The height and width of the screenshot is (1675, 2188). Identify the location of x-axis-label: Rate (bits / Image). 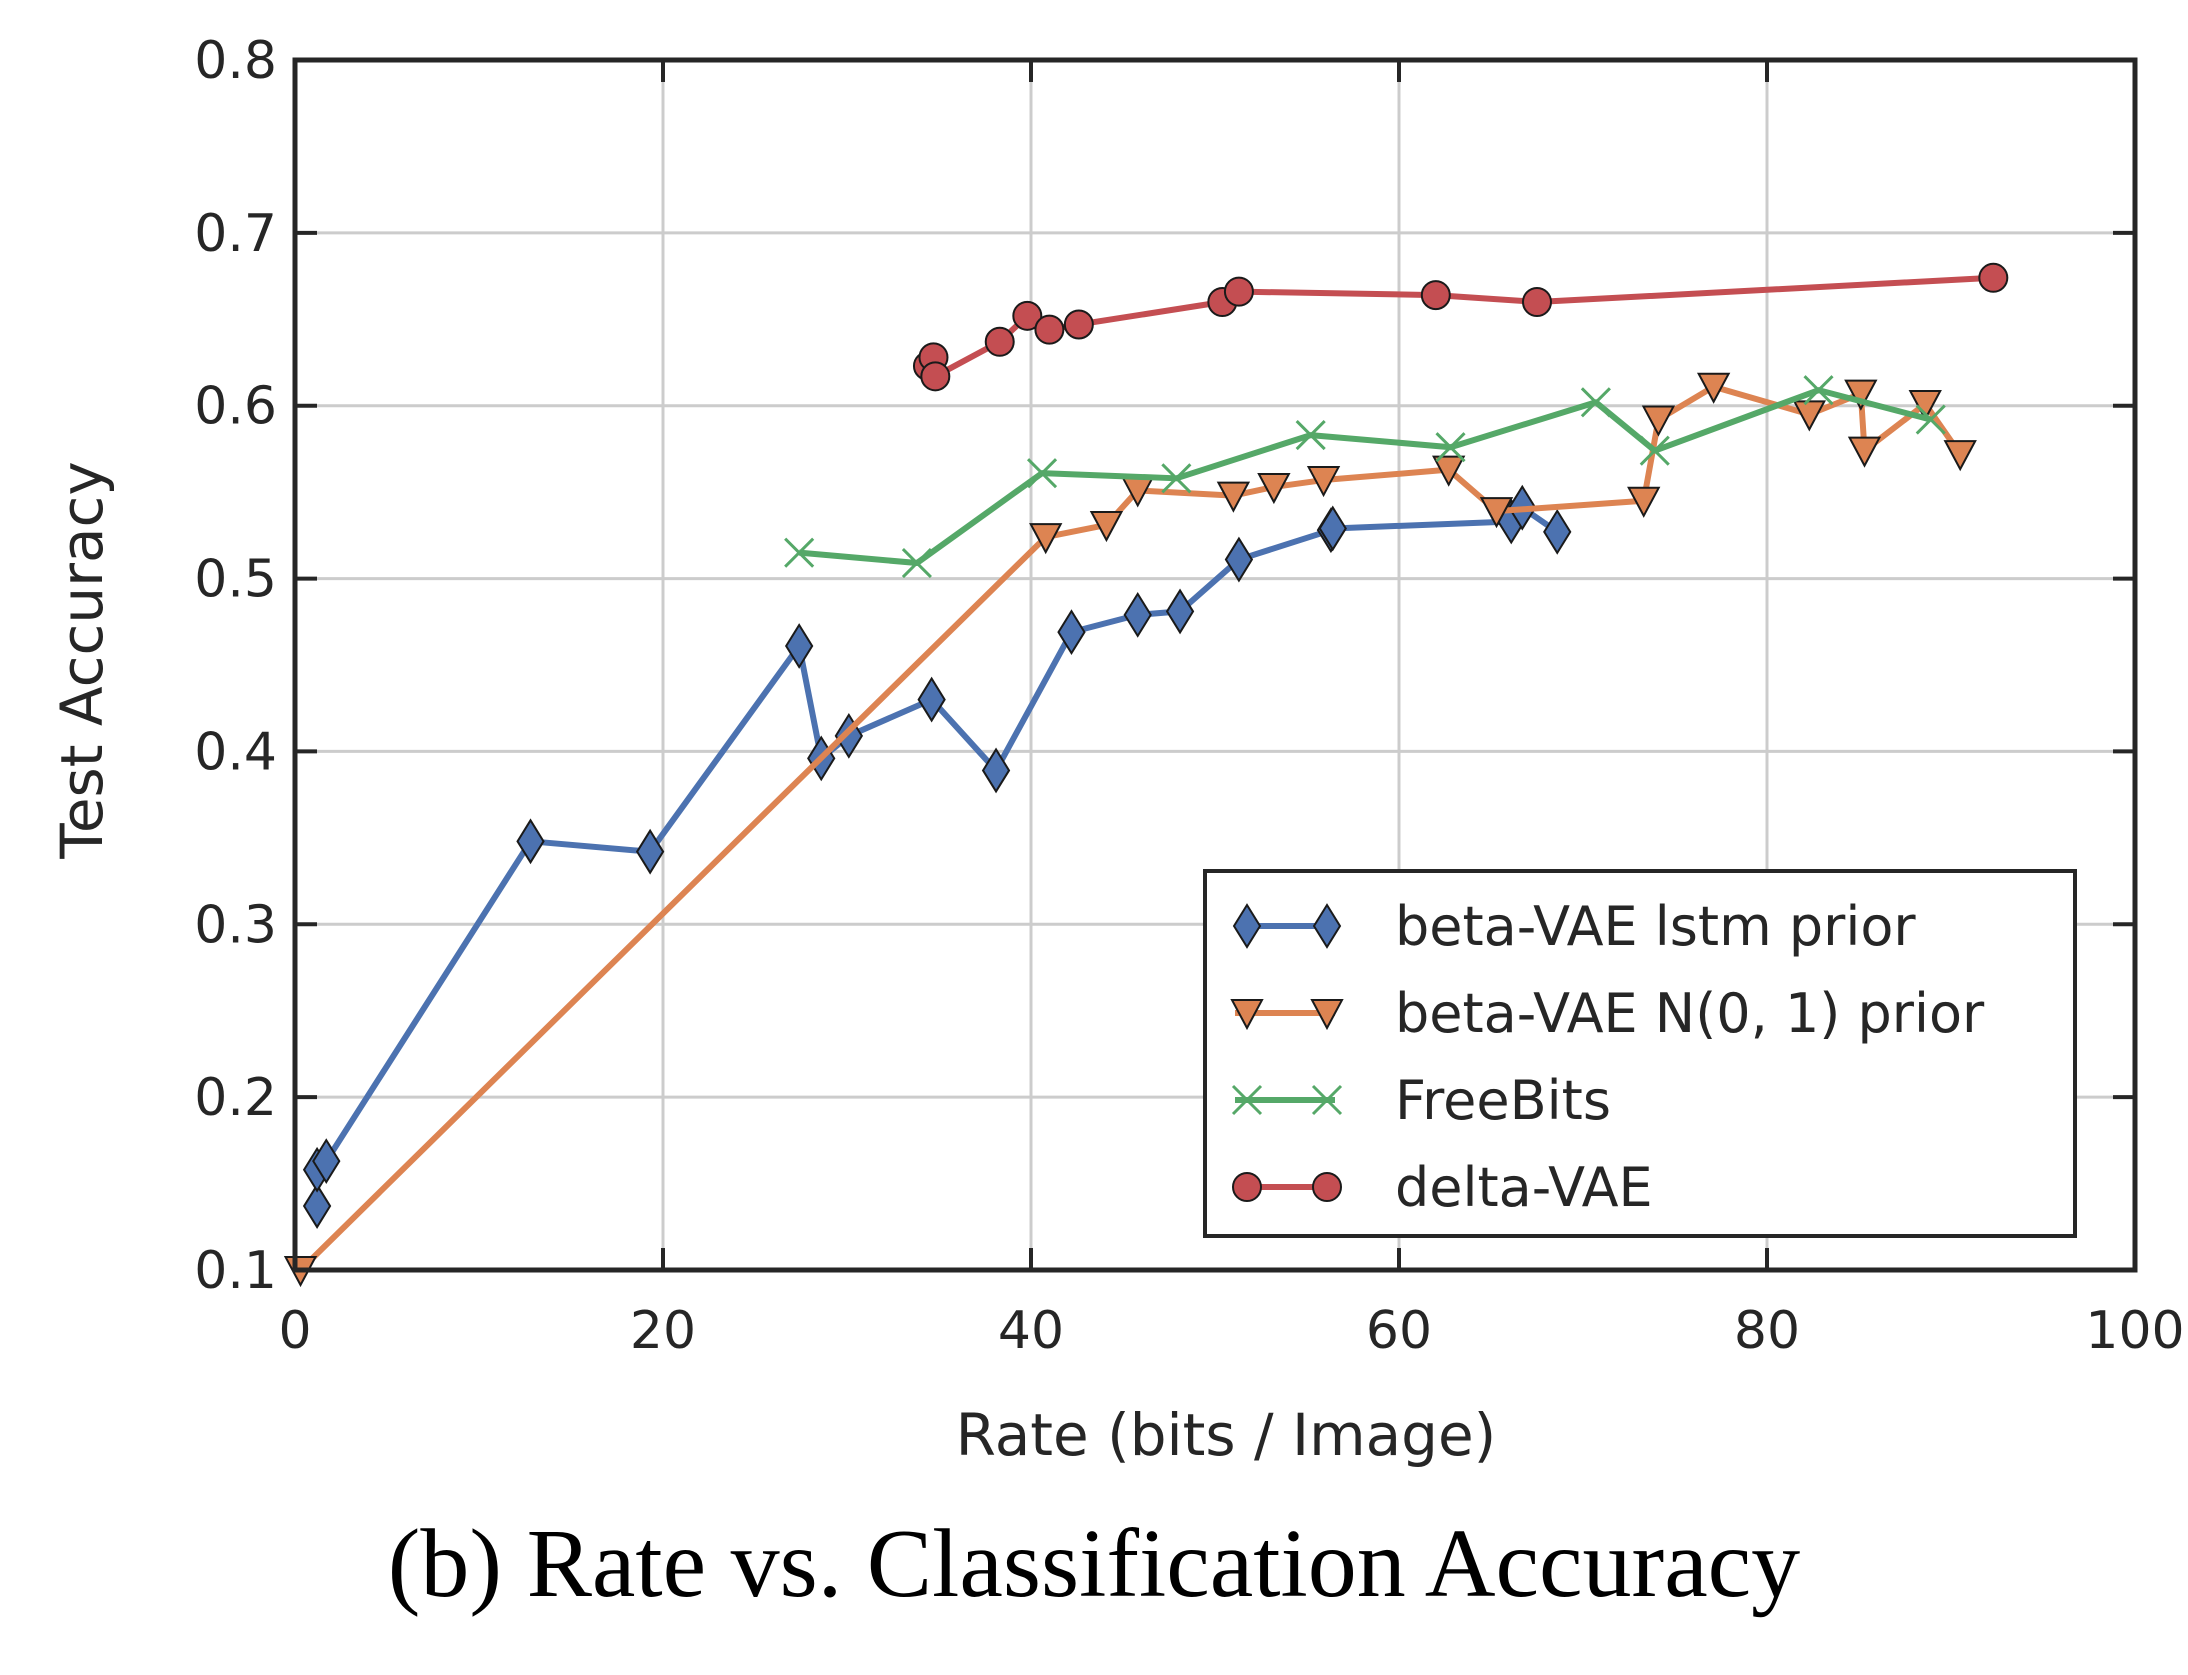
(1226, 1435).